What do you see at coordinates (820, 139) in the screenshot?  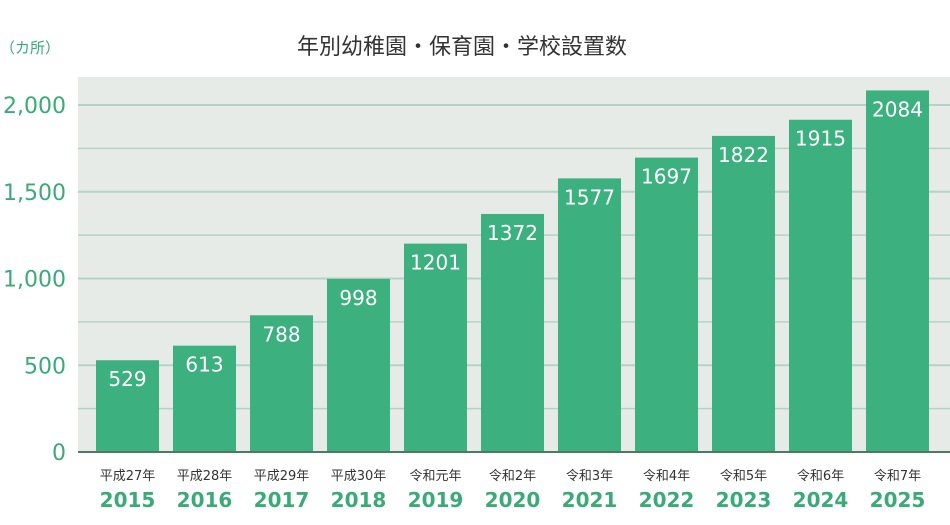 I see `data-label: 1915` at bounding box center [820, 139].